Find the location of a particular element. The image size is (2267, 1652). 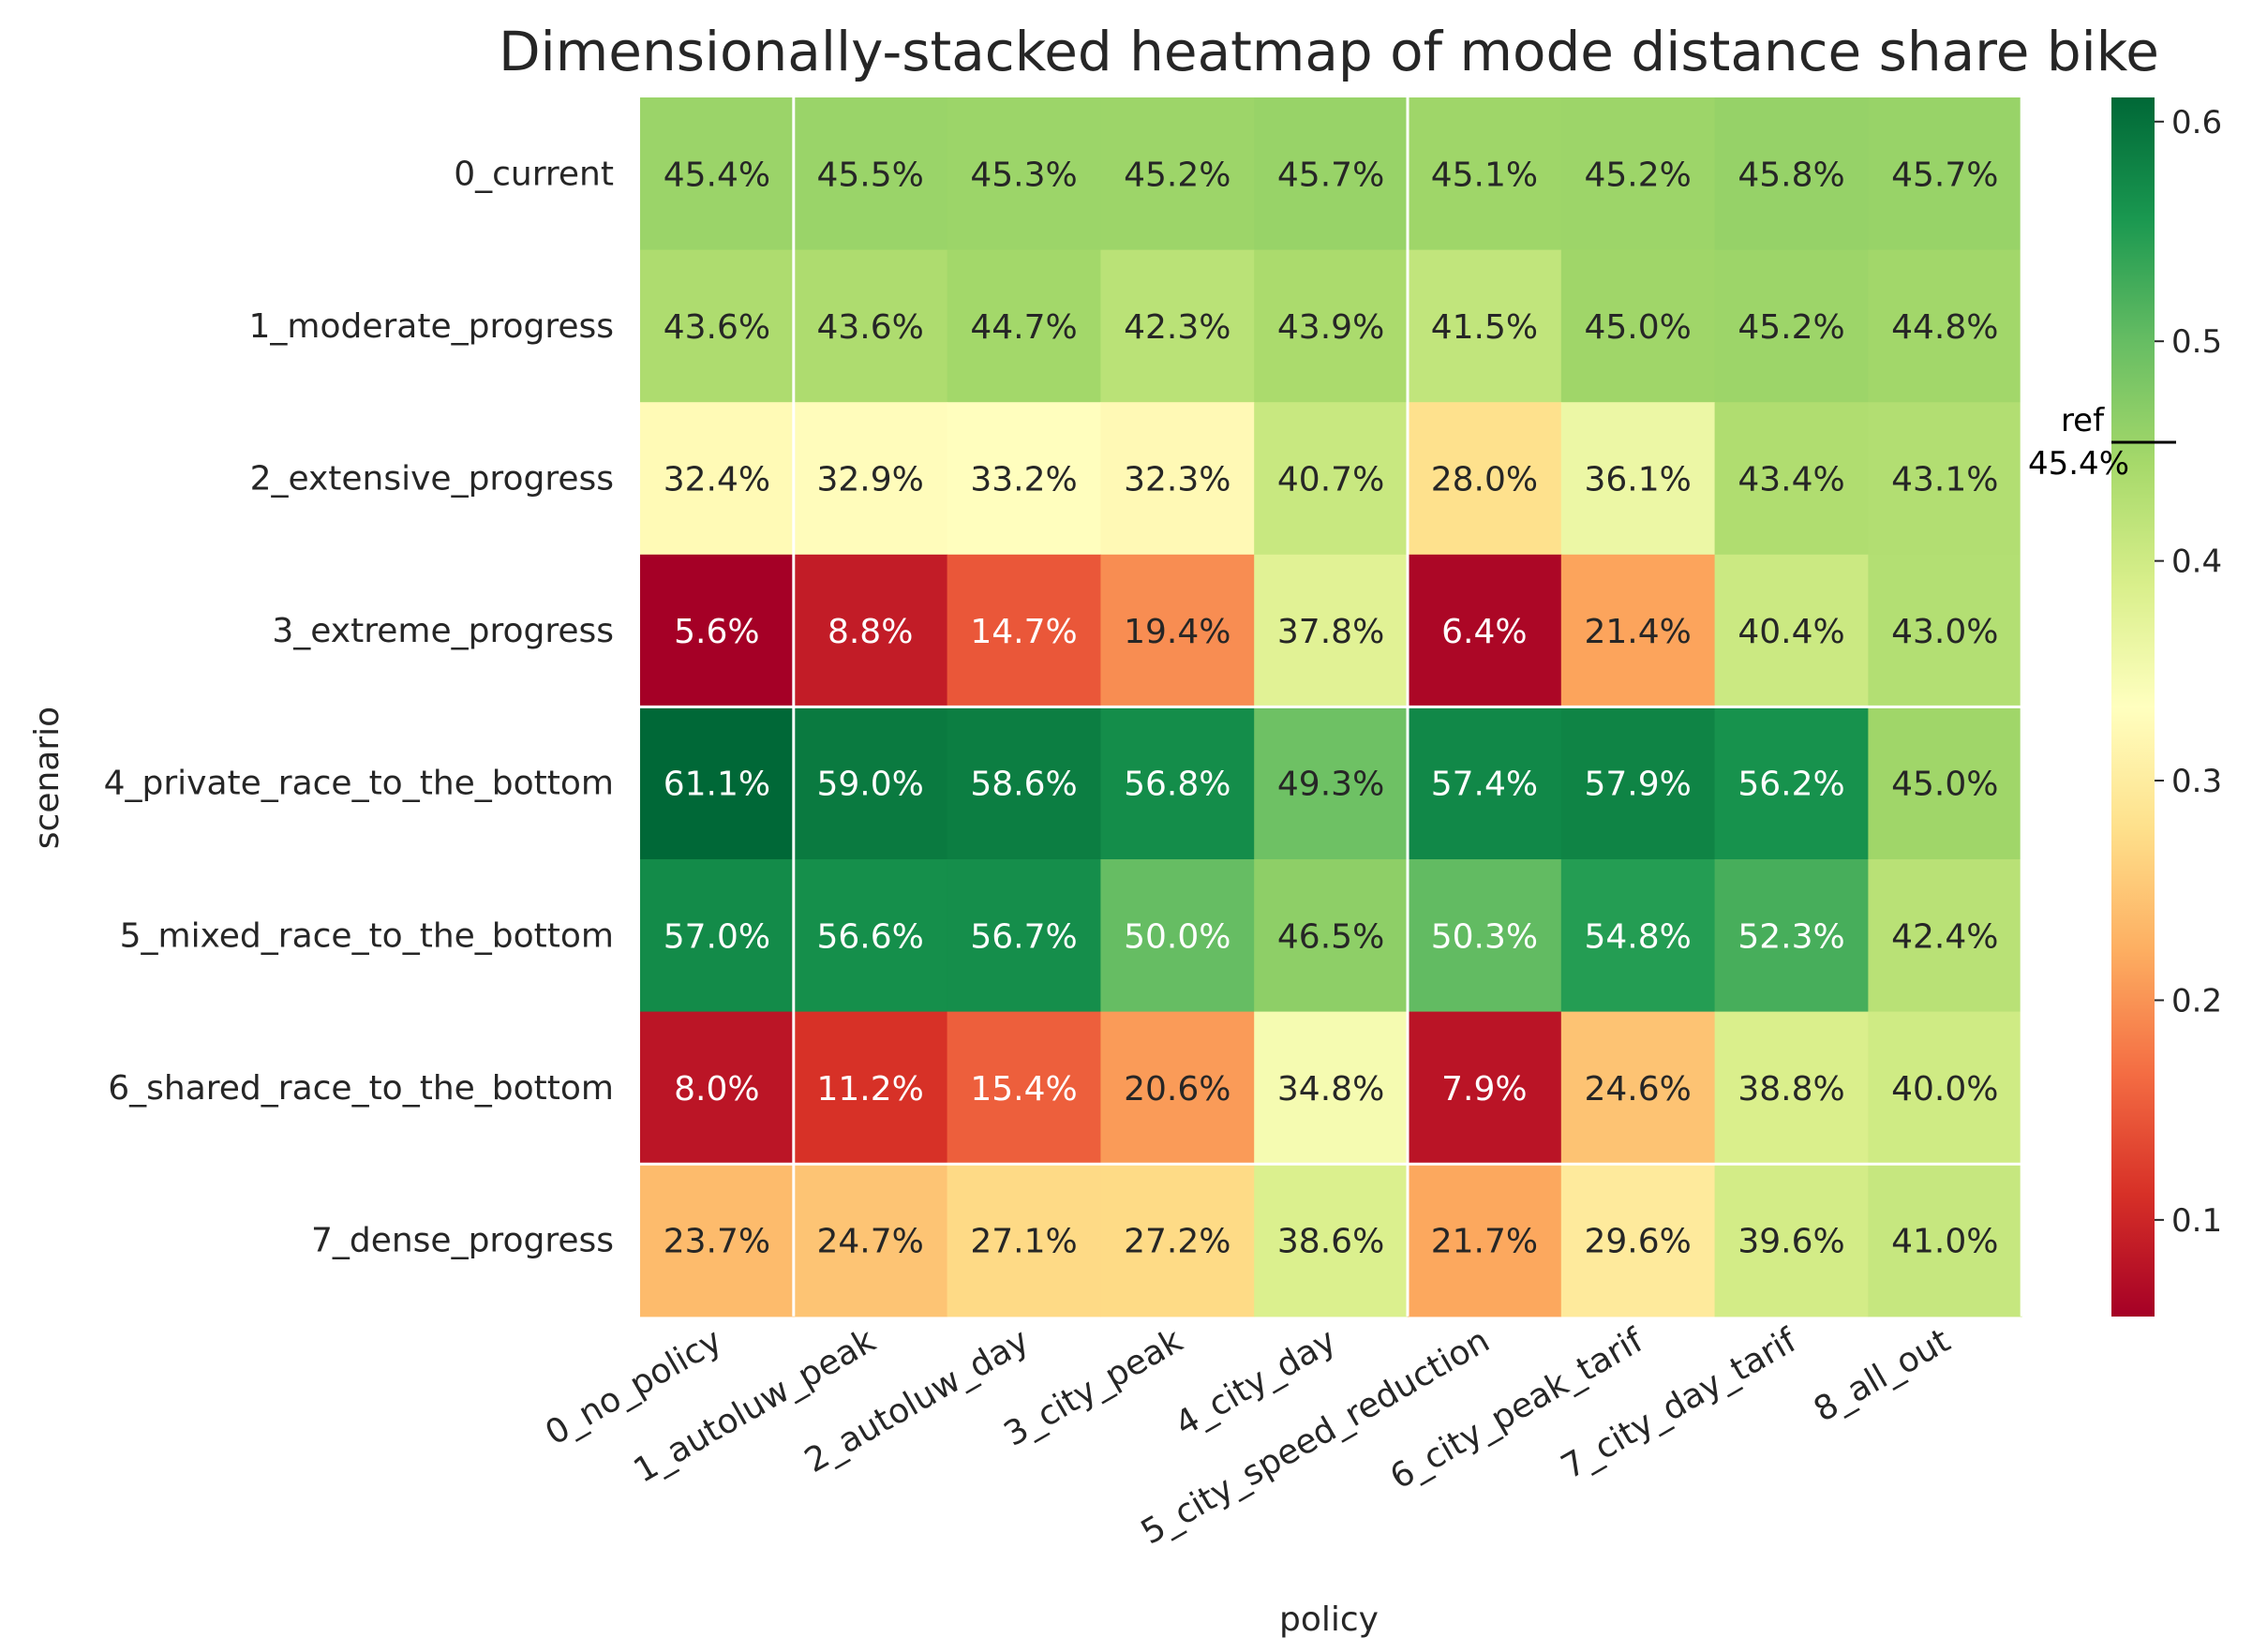

colorbar-tick-label: 0.3 is located at coordinates (2197, 781).